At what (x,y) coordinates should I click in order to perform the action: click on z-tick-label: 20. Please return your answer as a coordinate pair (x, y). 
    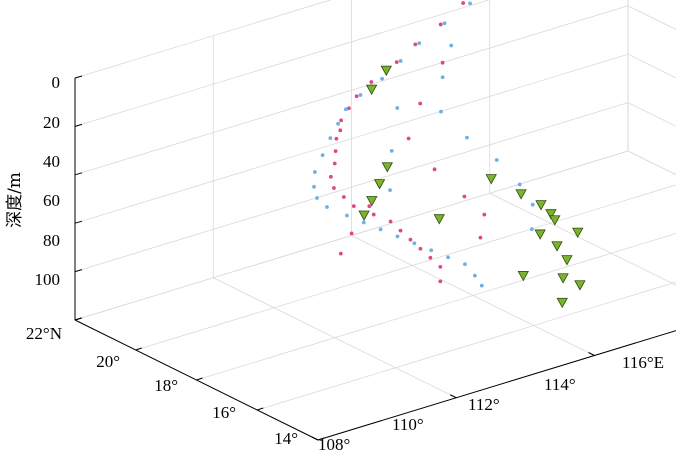
    Looking at the image, I should click on (51, 122).